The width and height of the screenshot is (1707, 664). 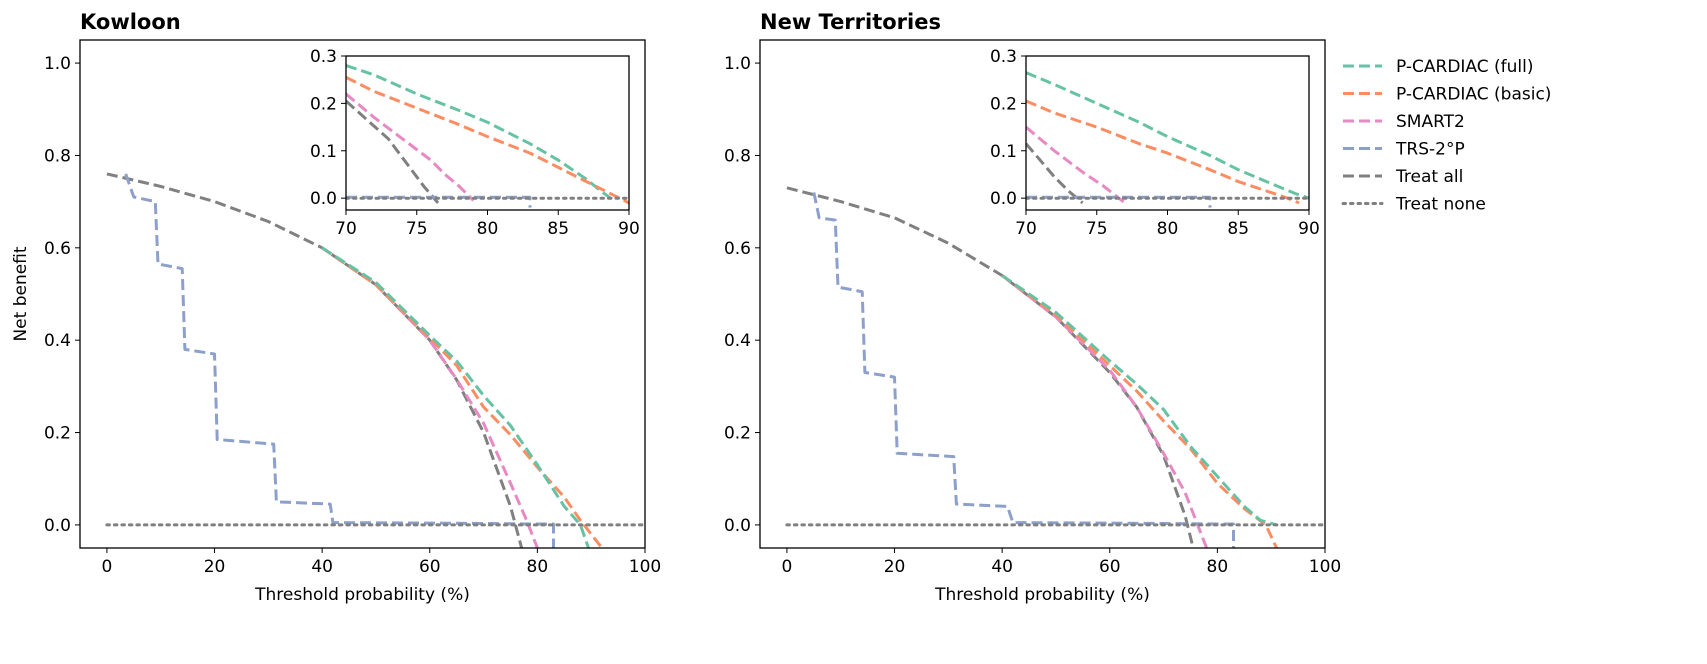 What do you see at coordinates (1163, 152) in the screenshot?
I see `panel-2-inset-series-p-cardiac-basic` at bounding box center [1163, 152].